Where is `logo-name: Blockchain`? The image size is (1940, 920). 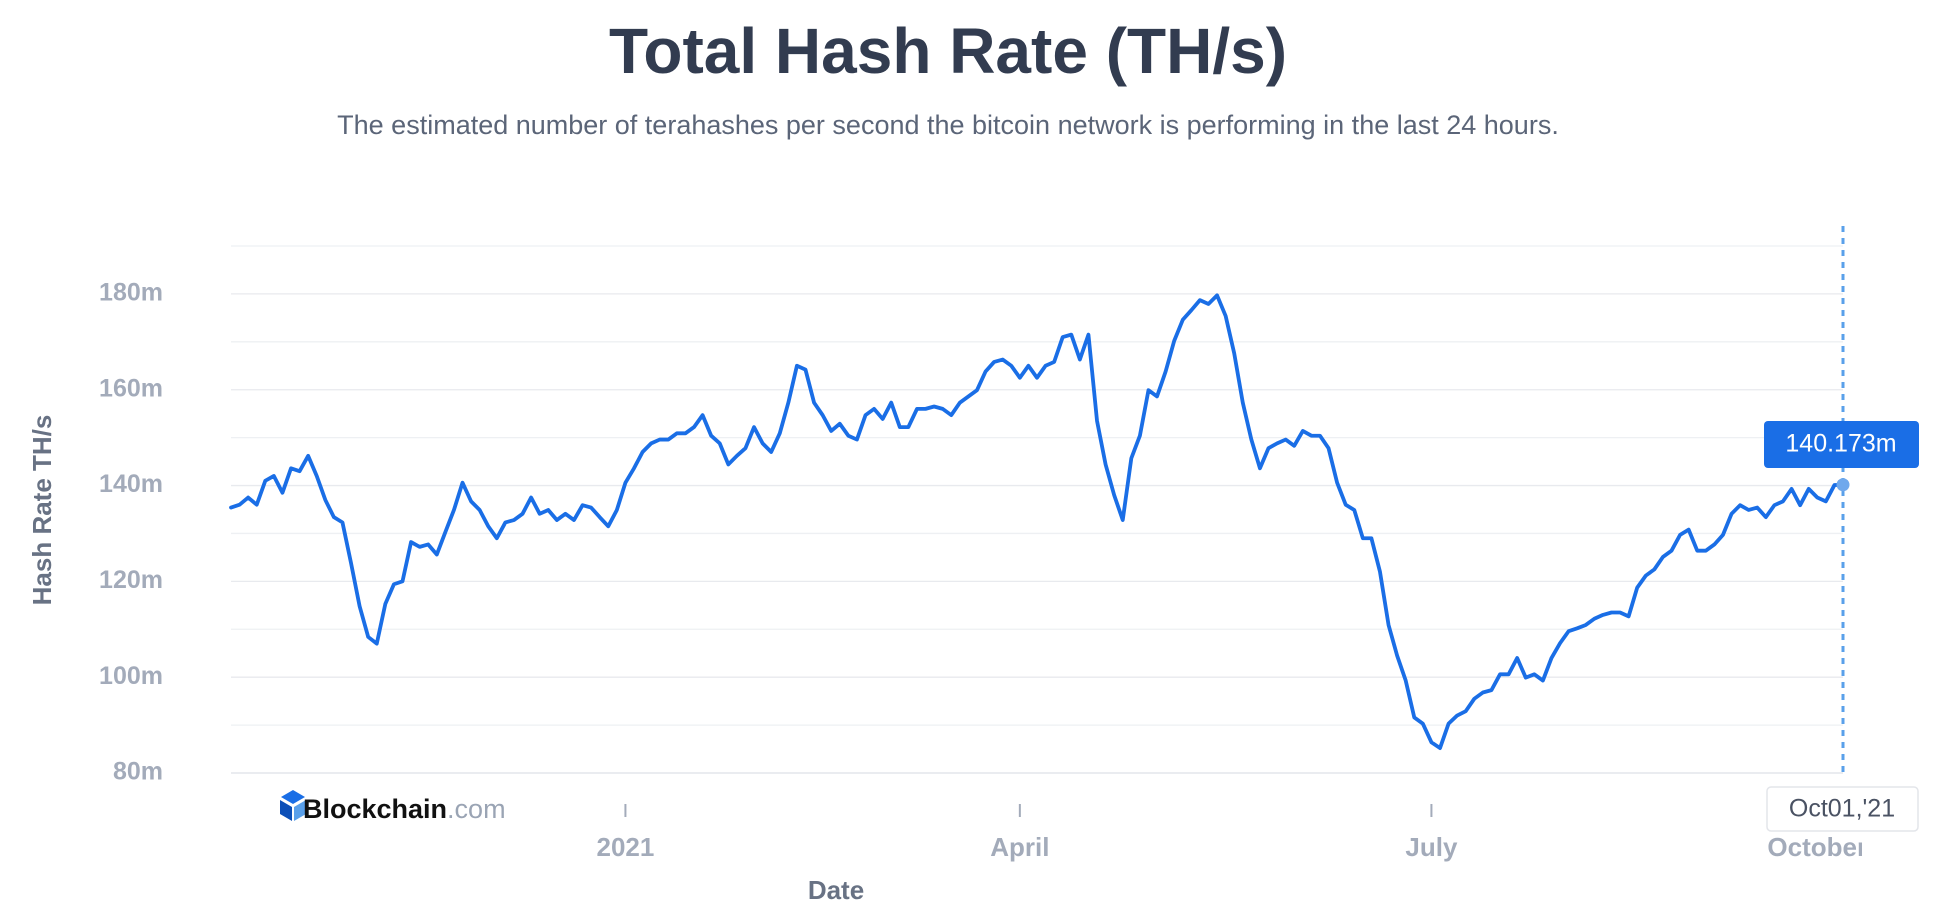
logo-name: Blockchain is located at coordinates (375, 809).